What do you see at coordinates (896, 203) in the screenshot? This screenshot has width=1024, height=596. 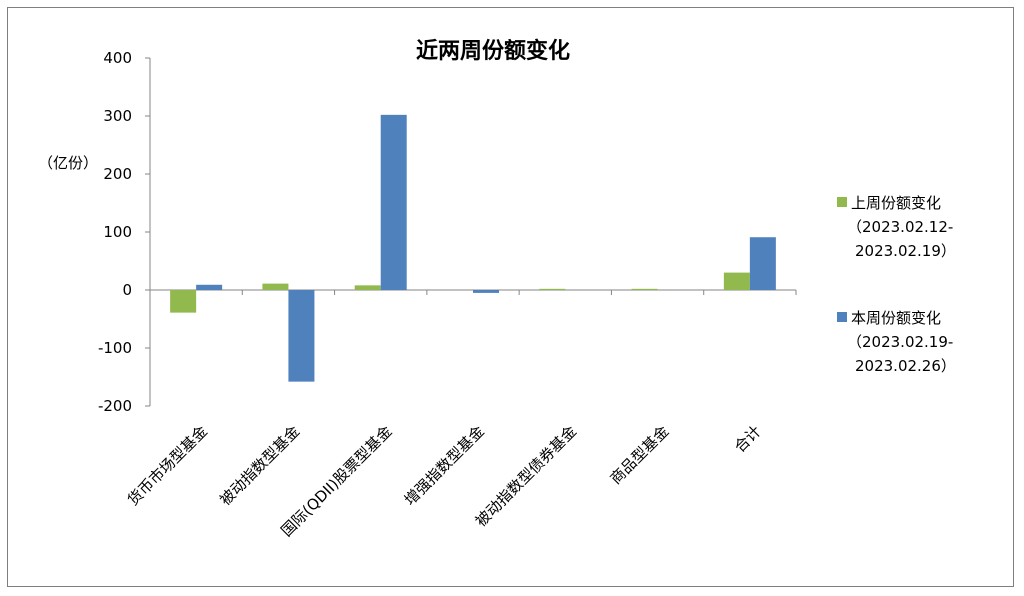 I see `legend-label: 上周份额变化` at bounding box center [896, 203].